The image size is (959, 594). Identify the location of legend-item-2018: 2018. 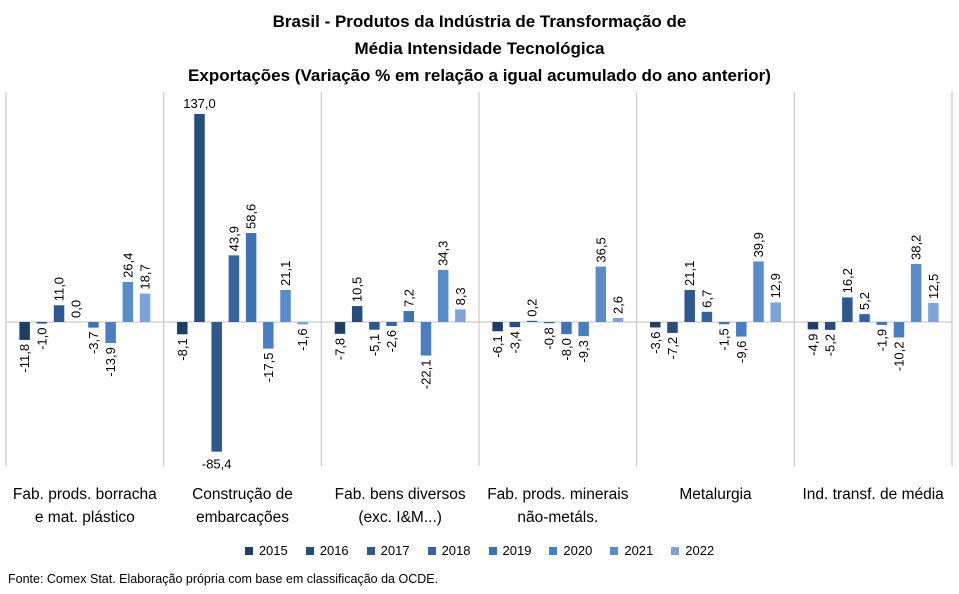
(449, 550).